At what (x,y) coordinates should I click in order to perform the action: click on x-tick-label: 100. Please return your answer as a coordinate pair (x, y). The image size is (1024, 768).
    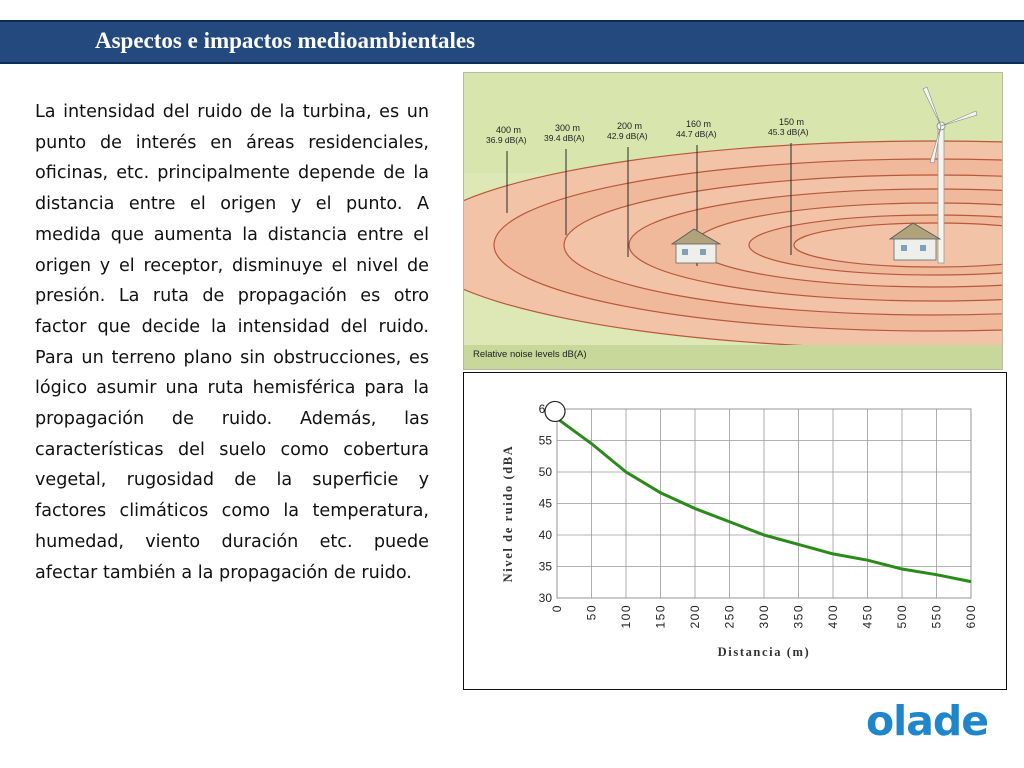
    Looking at the image, I should click on (626, 616).